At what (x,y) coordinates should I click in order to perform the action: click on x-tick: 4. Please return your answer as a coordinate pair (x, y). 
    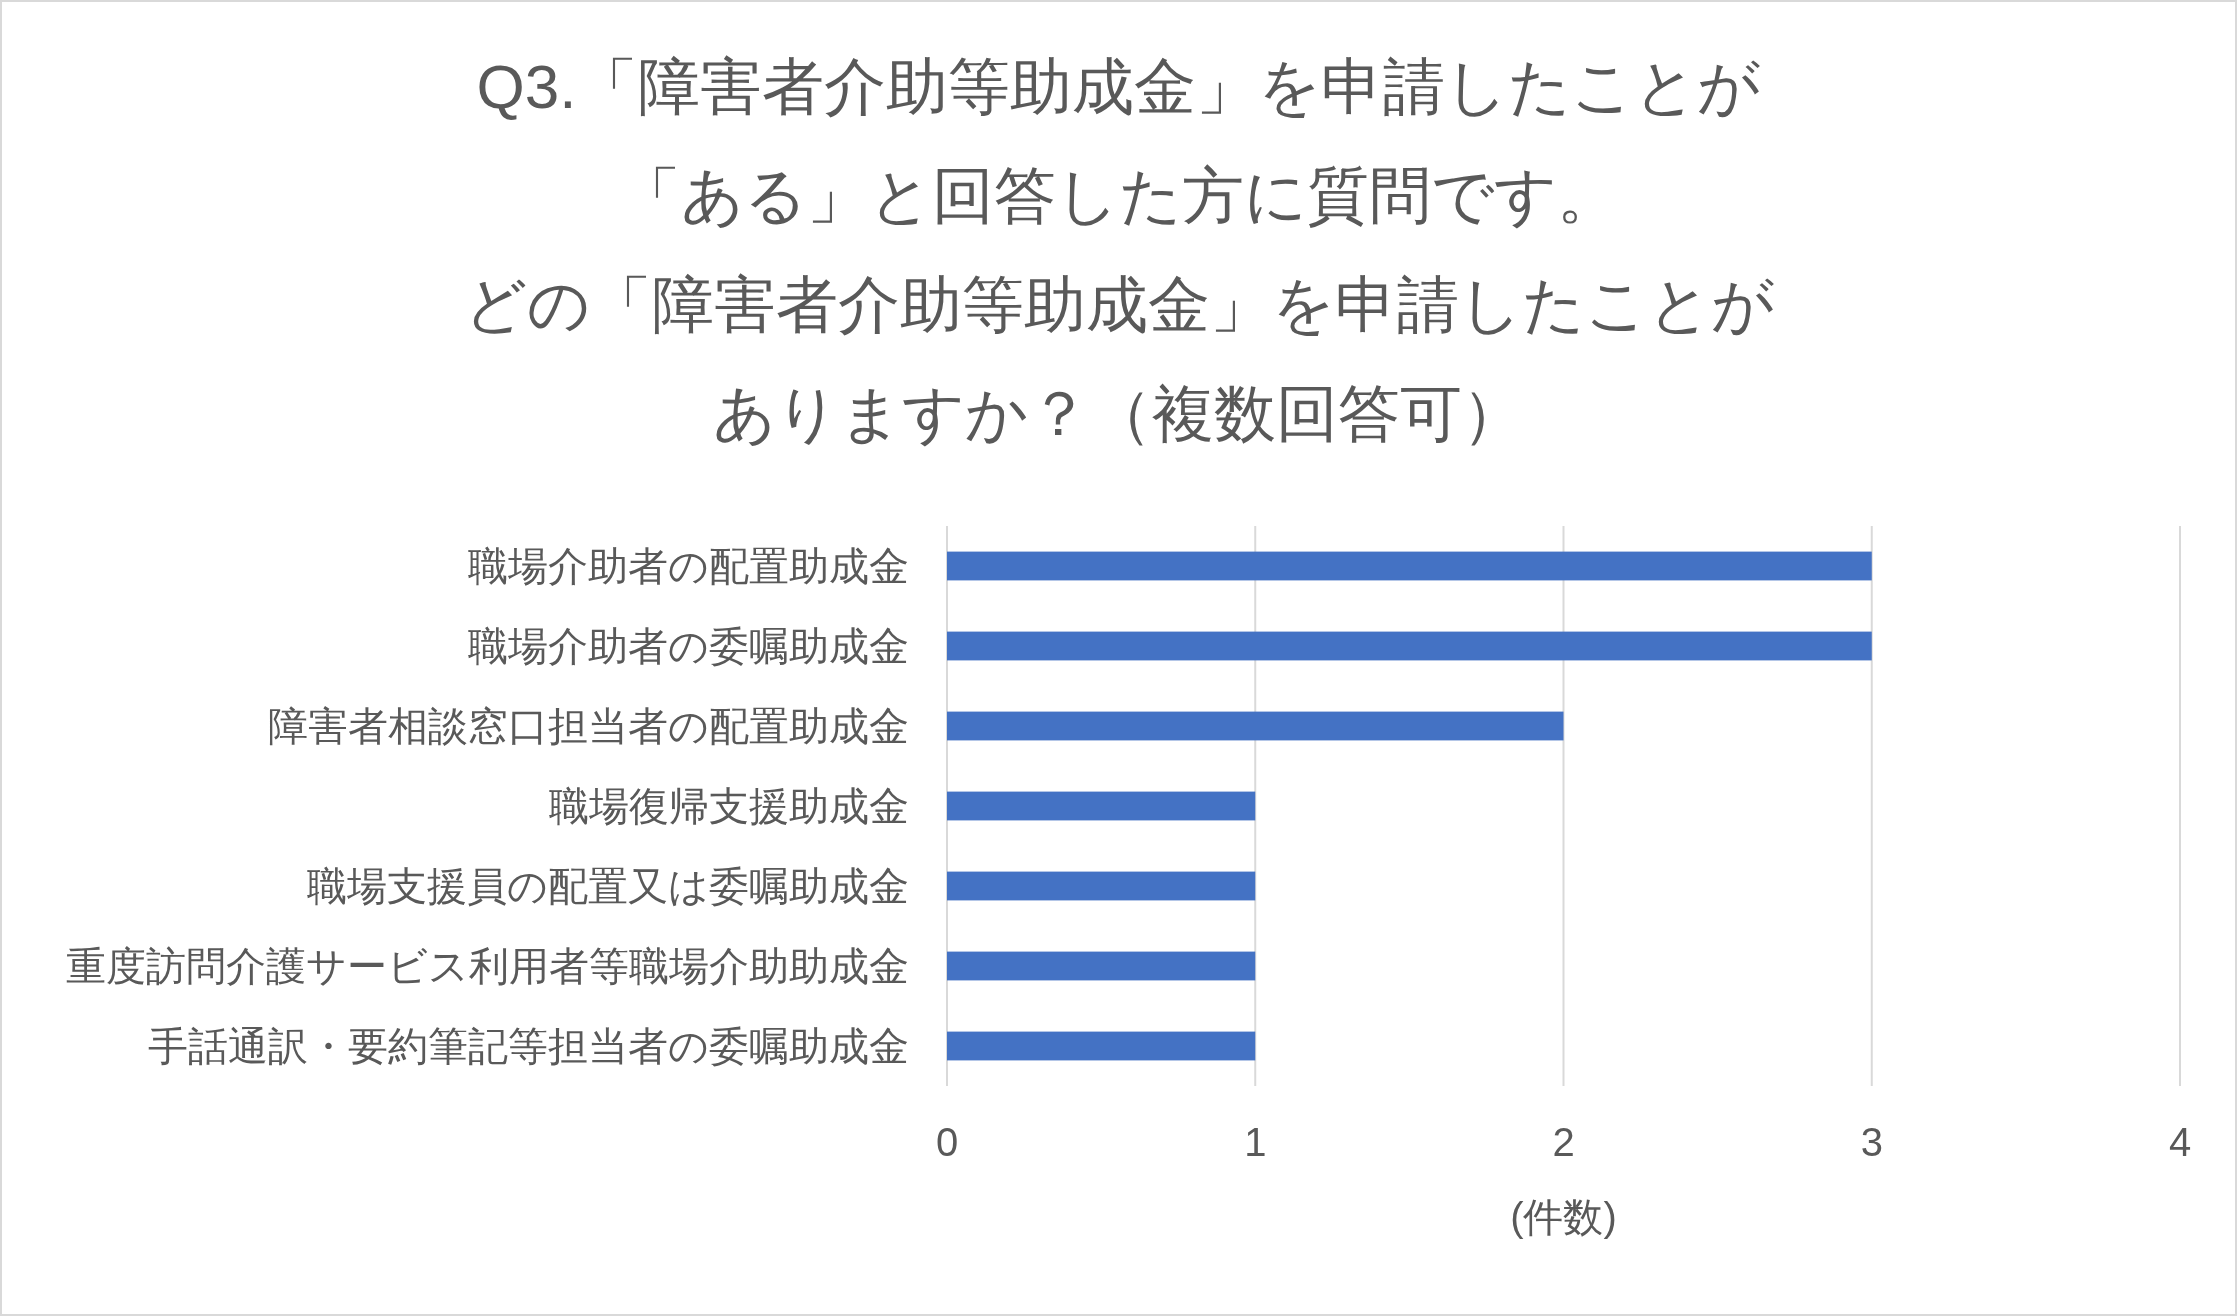
    Looking at the image, I should click on (2180, 1142).